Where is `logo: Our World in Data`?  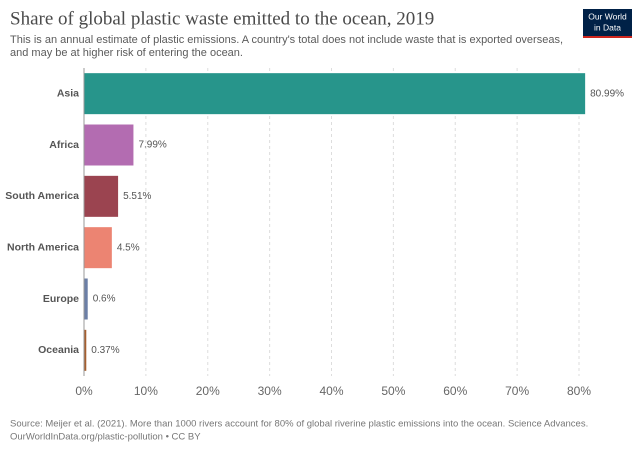
logo: Our World in Data is located at coordinates (607, 23).